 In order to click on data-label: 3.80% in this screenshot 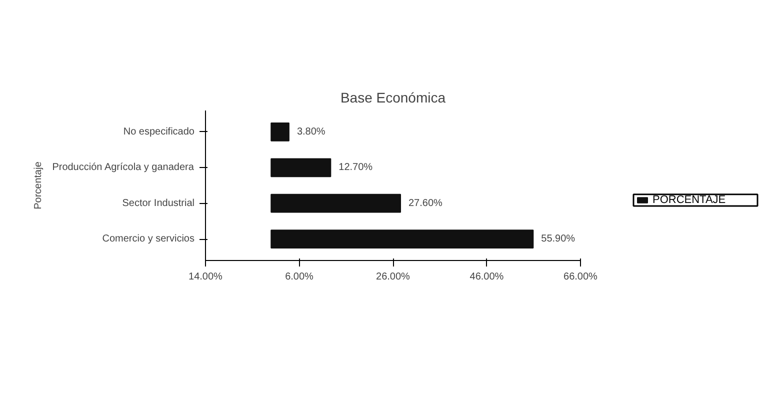, I will do `click(311, 132)`.